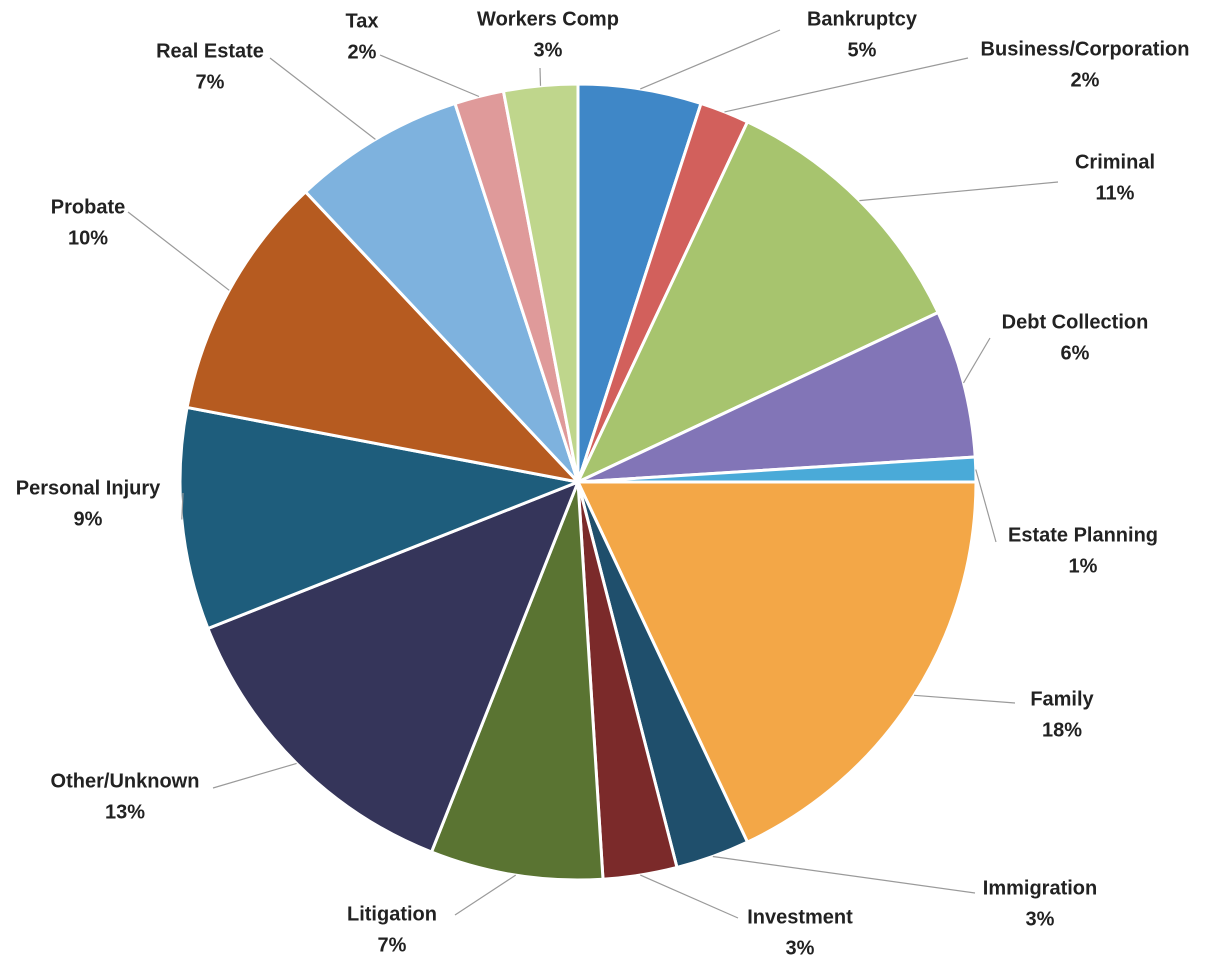 The image size is (1210, 958). Describe the element at coordinates (182, 506) in the screenshot. I see `leader-line-personal-injury` at that location.